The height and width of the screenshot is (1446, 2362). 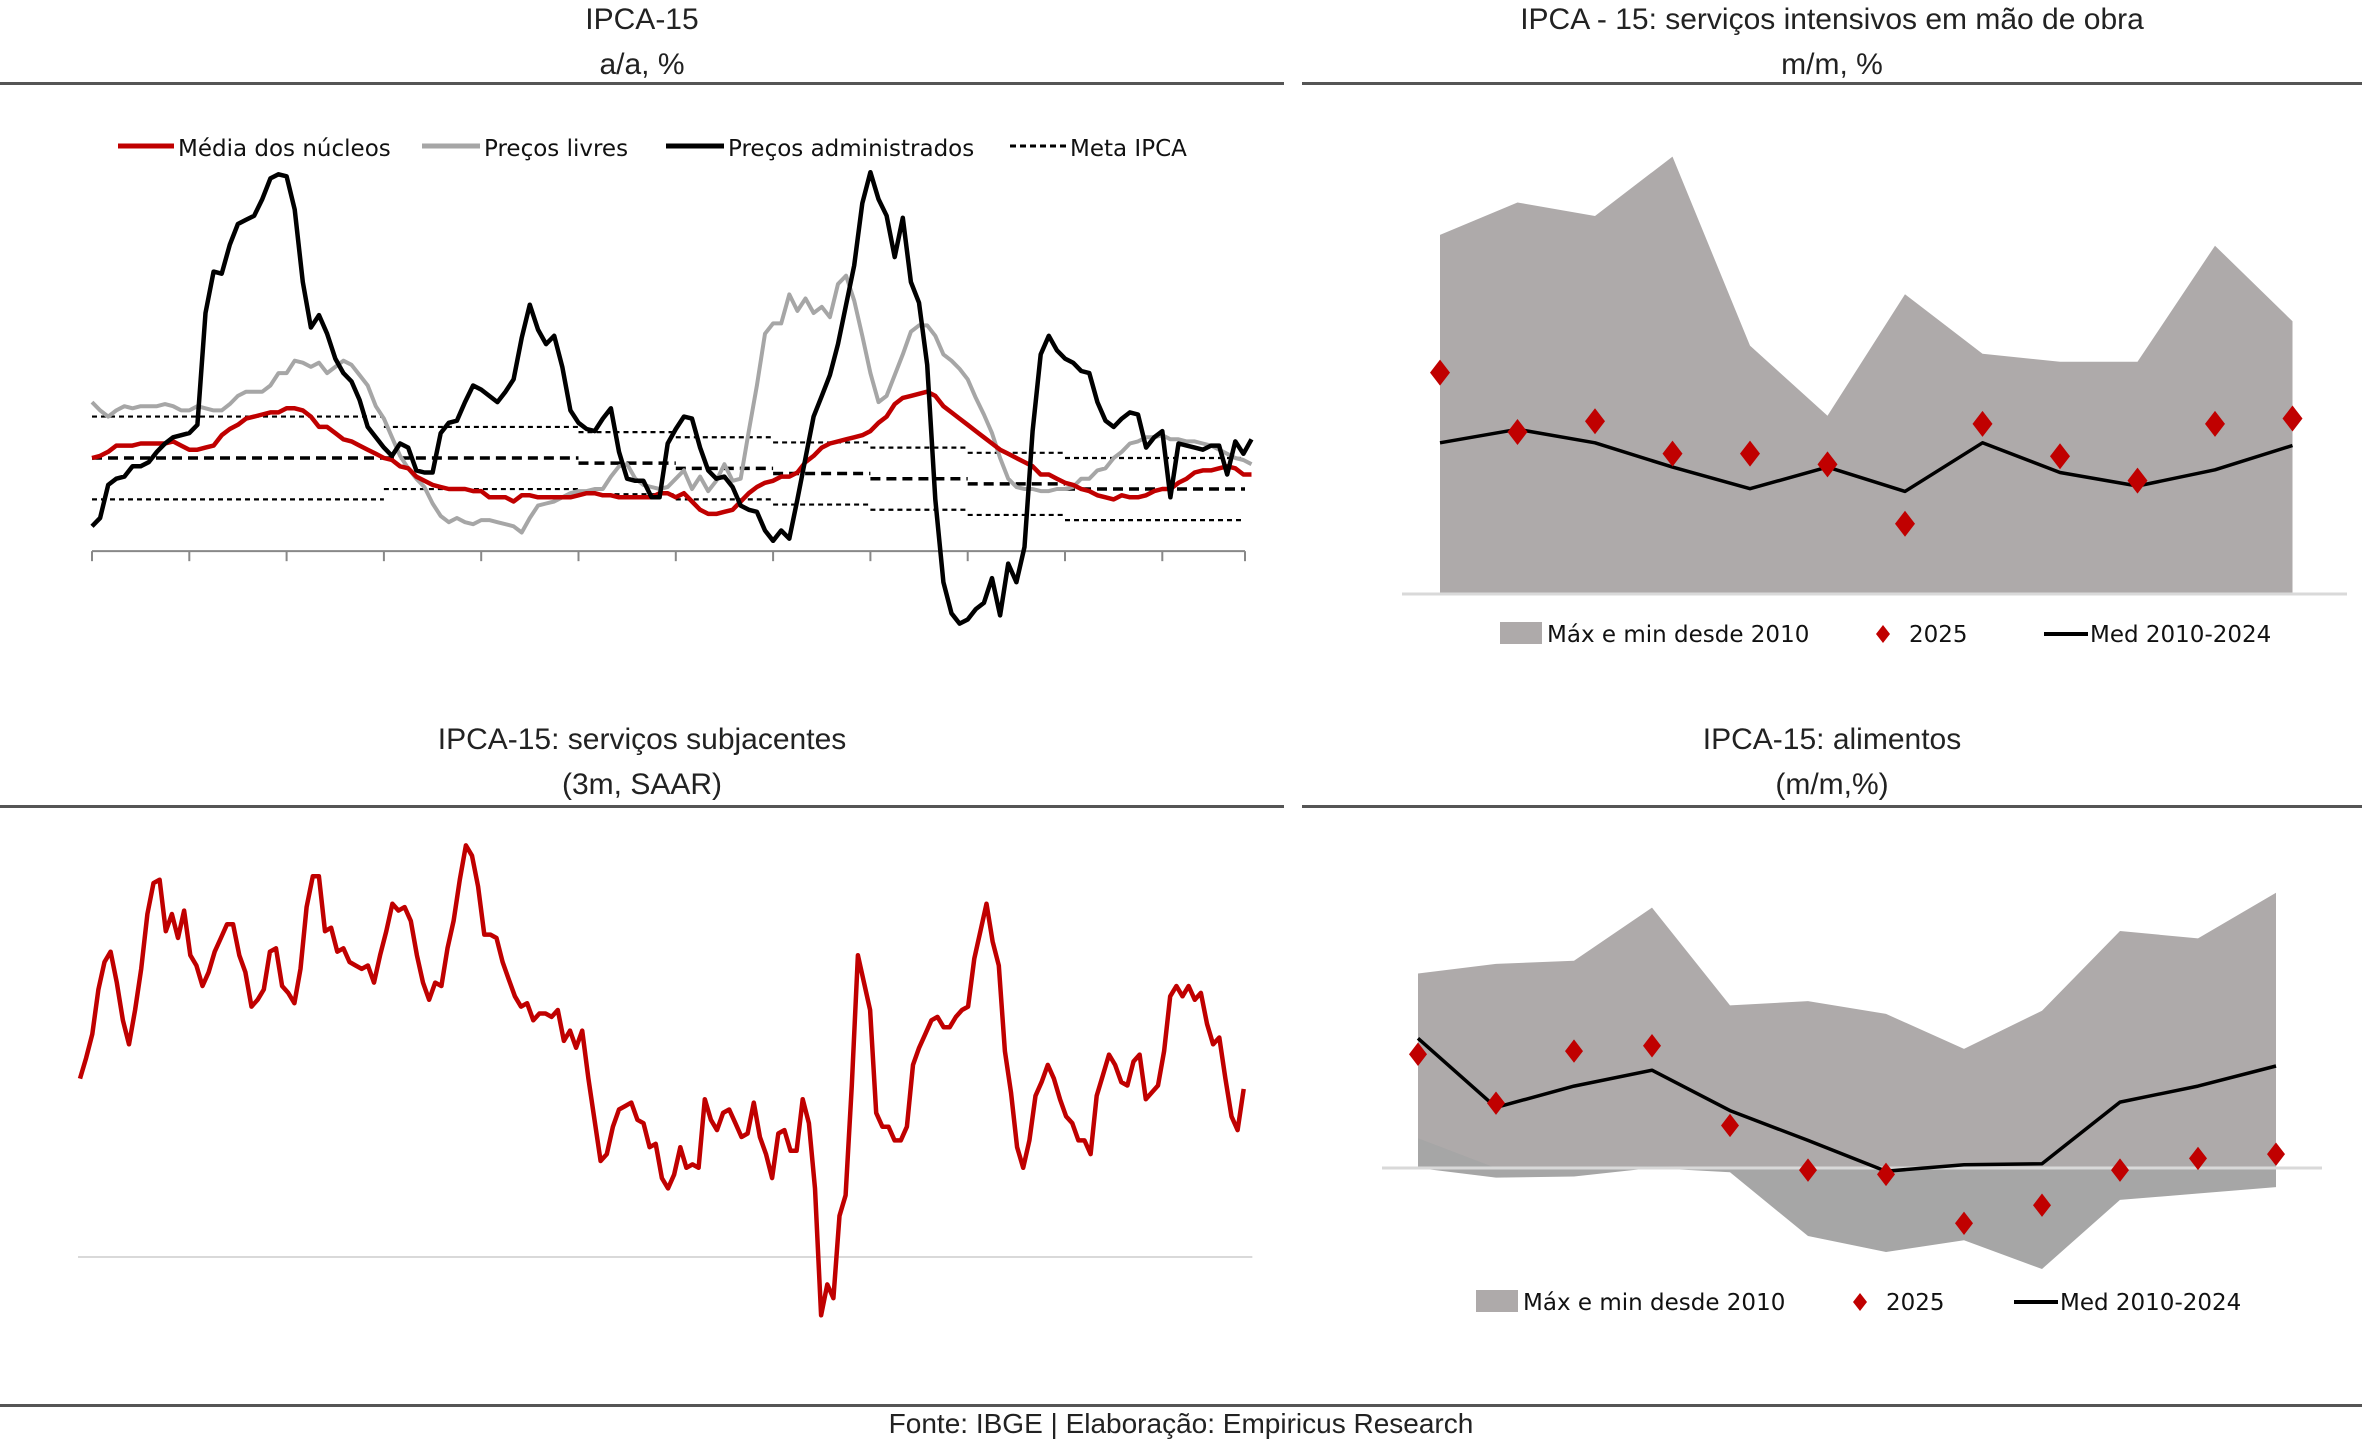 I want to click on point-2025-set, so click(x=2060, y=456).